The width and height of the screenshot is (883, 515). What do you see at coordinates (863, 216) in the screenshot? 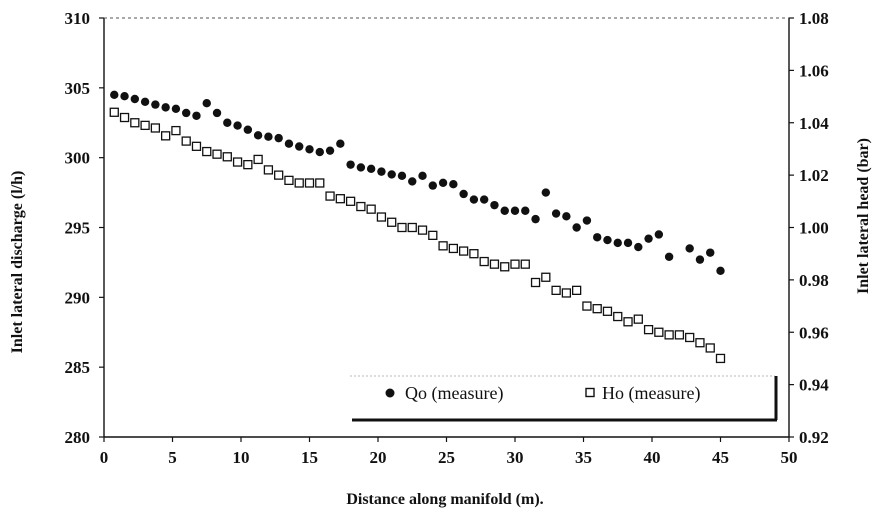
I see `right-y-axis-title: Inlet lateral head (bar)` at bounding box center [863, 216].